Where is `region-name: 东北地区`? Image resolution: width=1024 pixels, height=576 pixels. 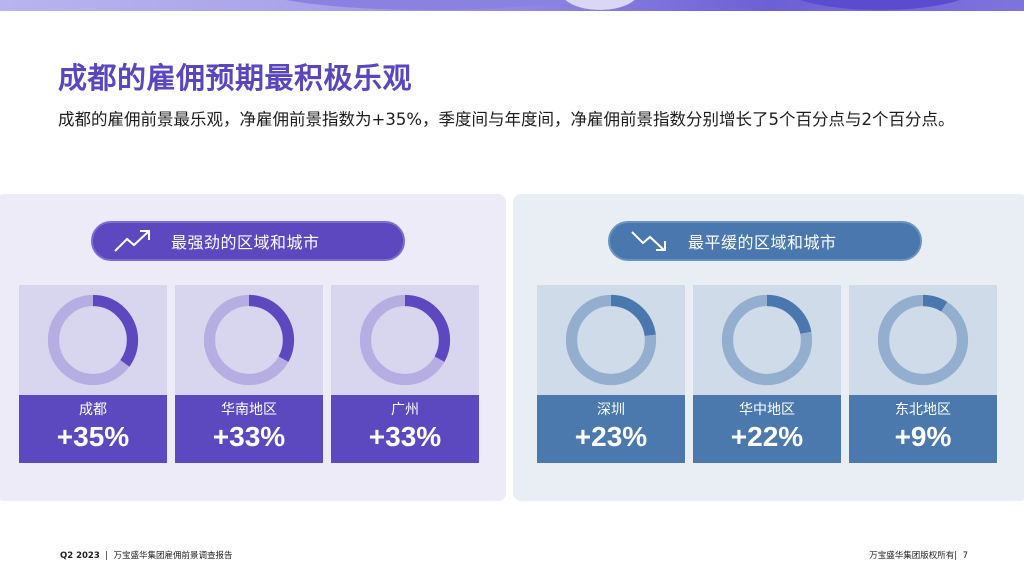 region-name: 东北地区 is located at coordinates (923, 410).